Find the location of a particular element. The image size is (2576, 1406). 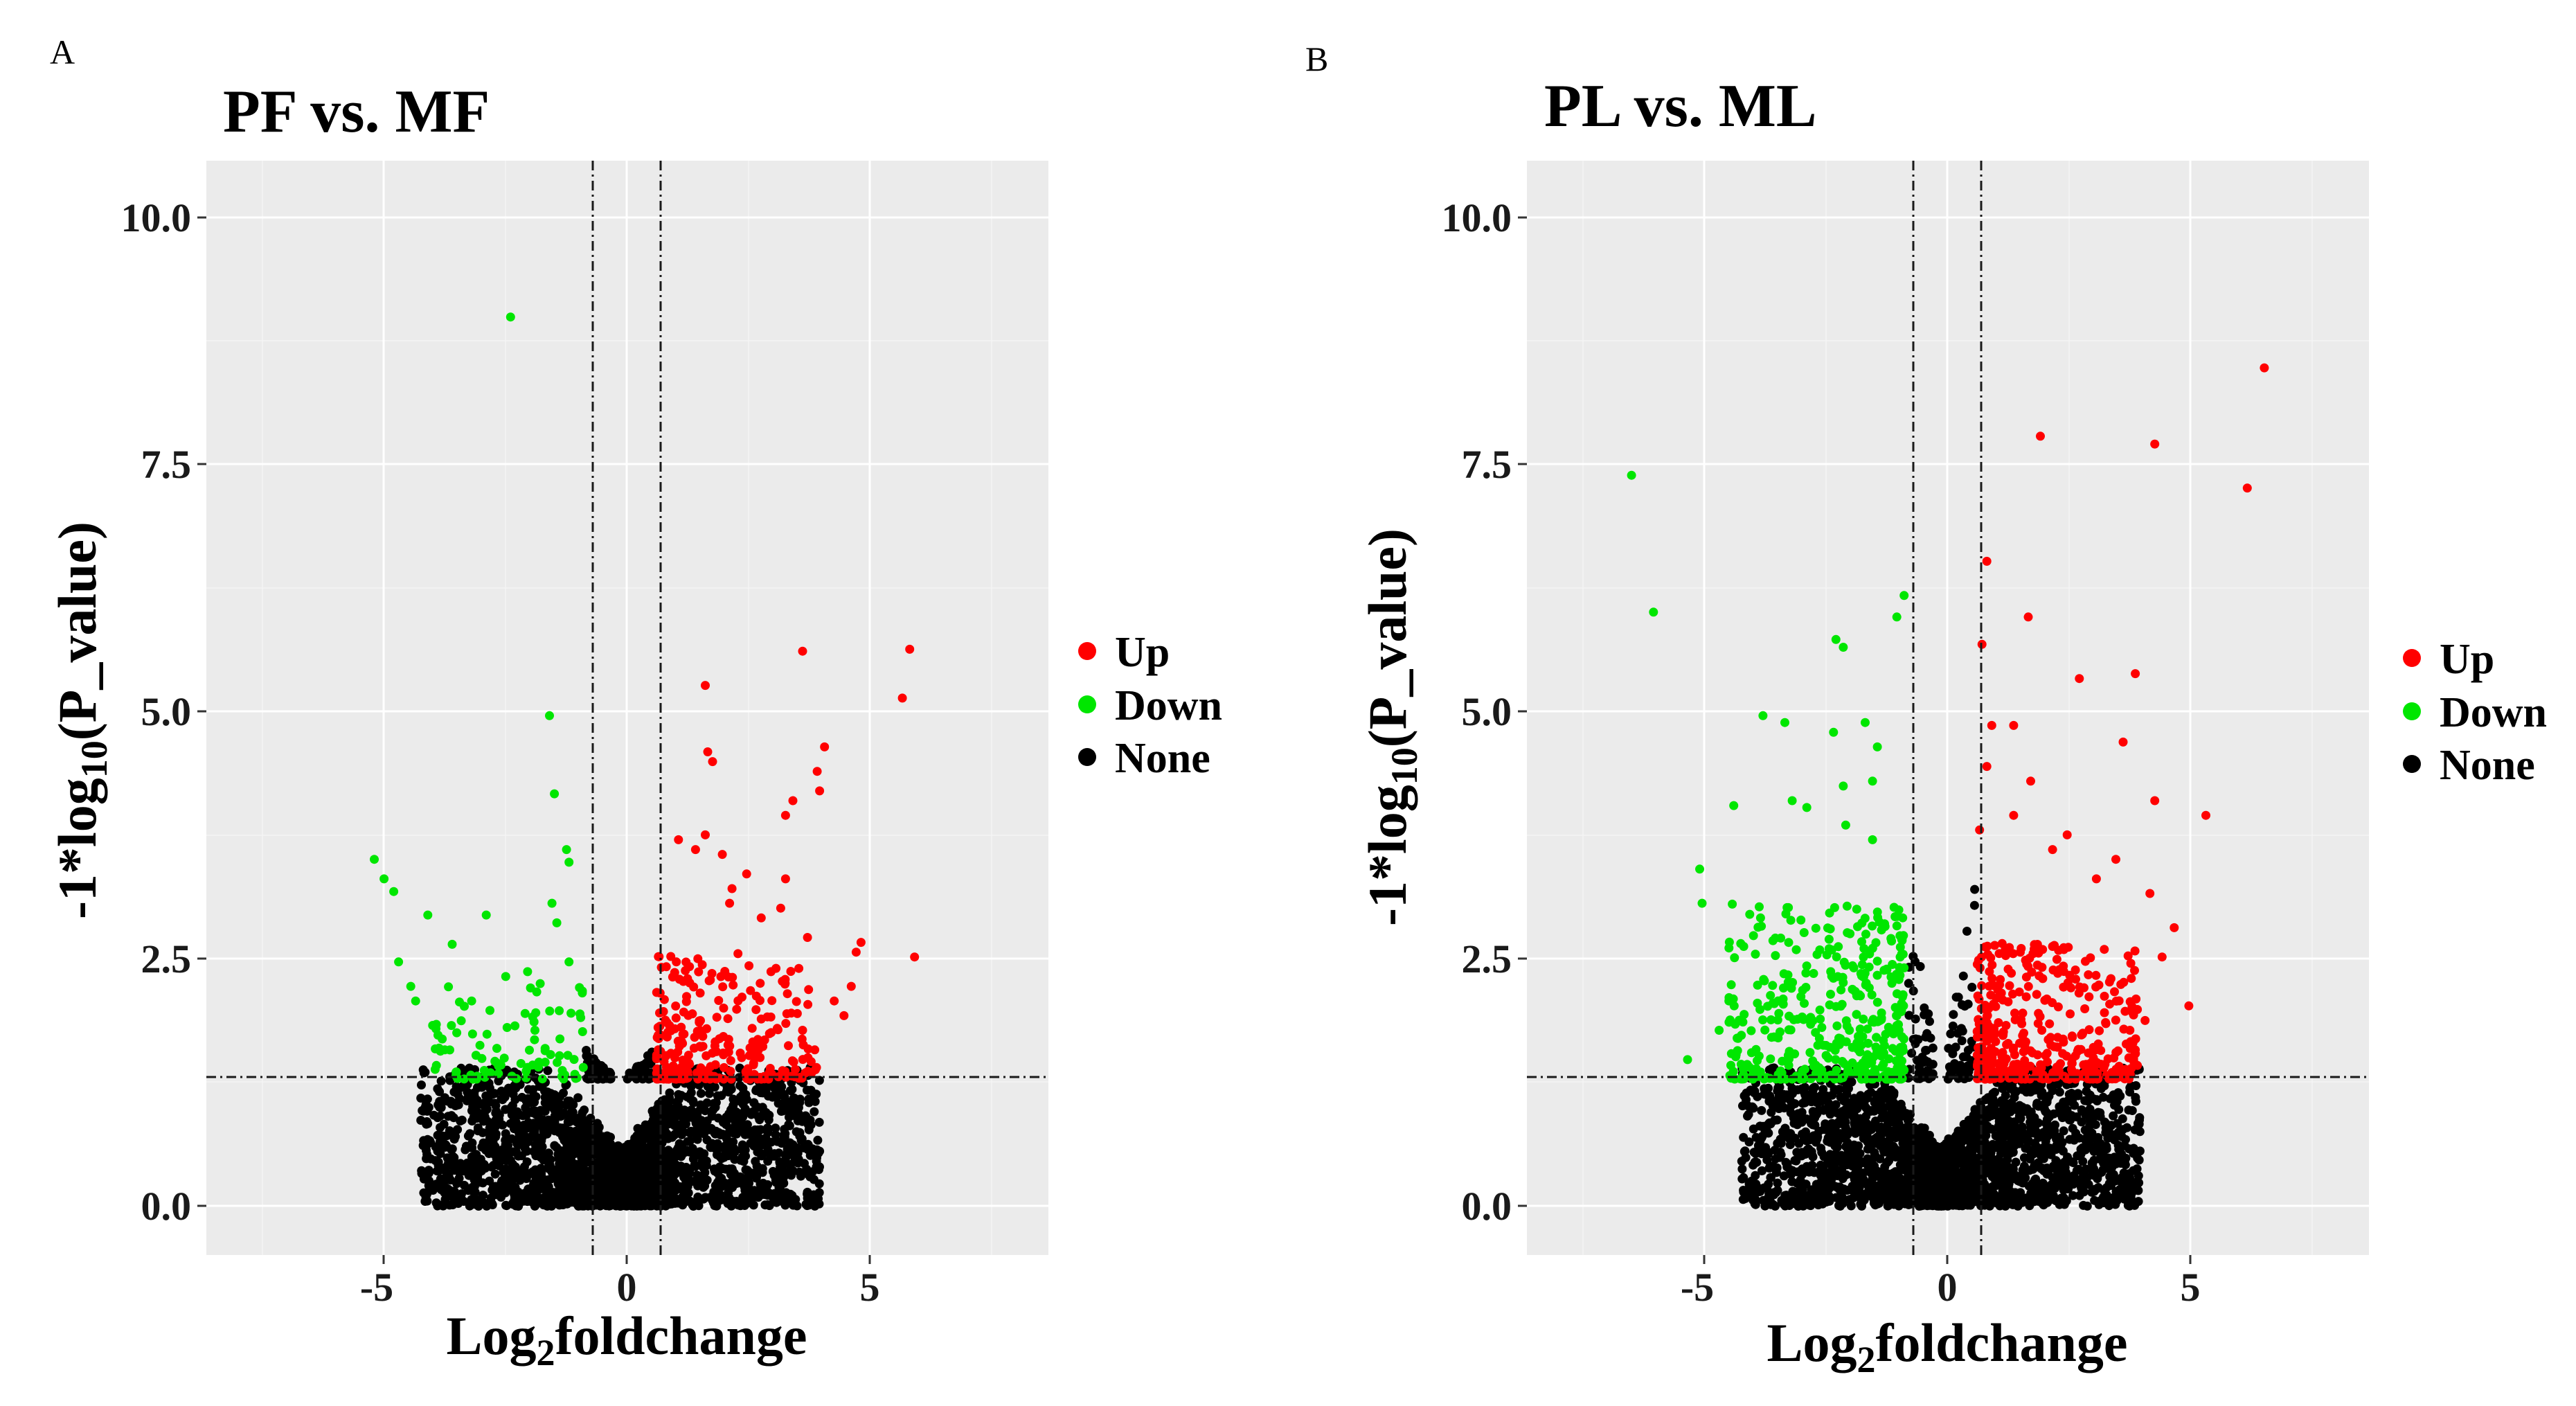

panel-letter-a: A is located at coordinates (63, 52).